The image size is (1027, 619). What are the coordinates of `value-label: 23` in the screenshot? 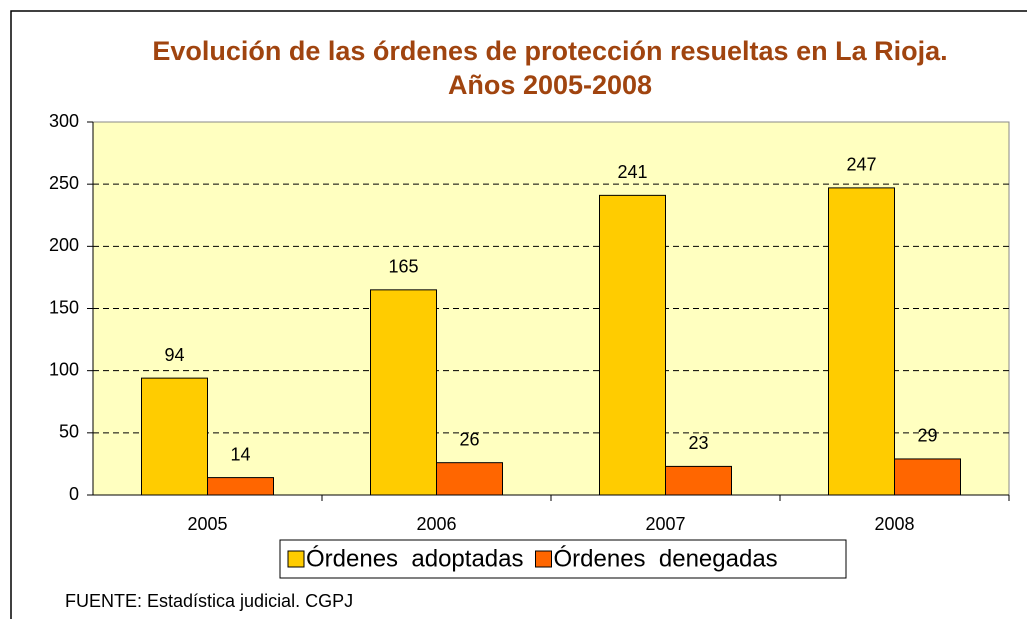 It's located at (698, 443).